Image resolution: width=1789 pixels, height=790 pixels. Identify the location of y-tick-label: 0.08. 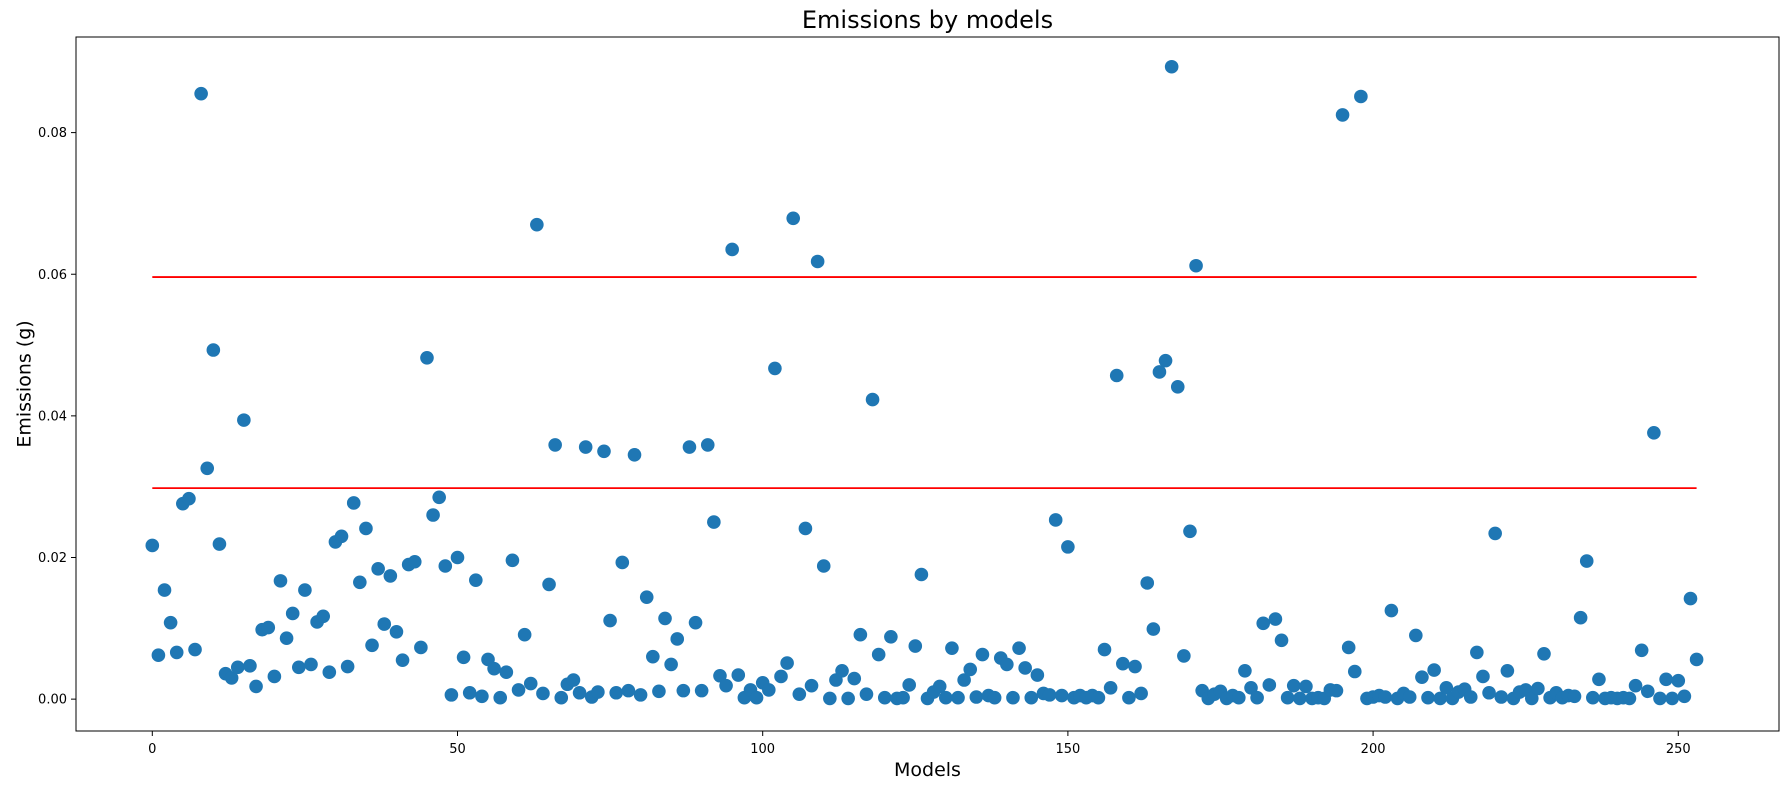
(52, 133).